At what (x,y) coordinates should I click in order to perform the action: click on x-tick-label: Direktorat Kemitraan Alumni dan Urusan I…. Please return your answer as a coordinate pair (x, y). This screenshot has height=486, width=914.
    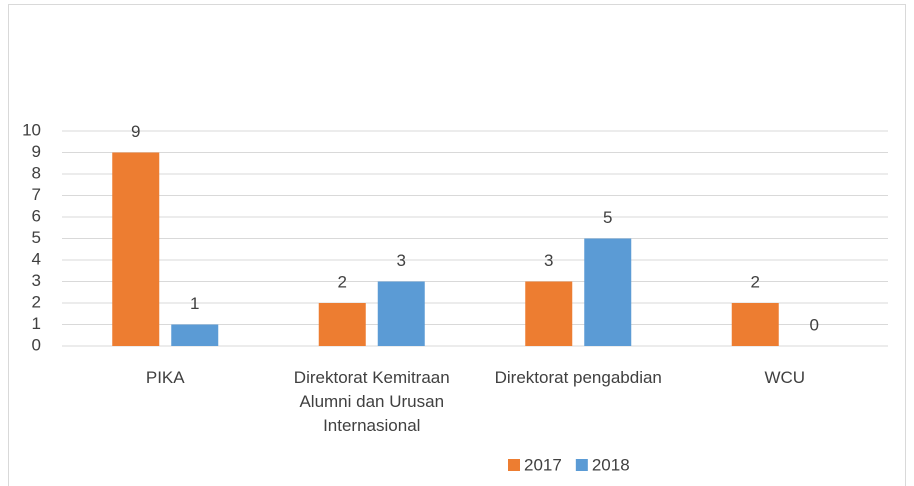
    Looking at the image, I should click on (371, 401).